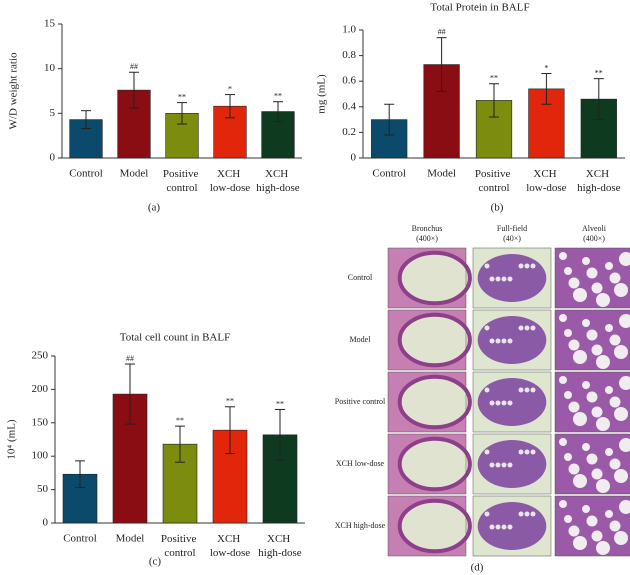  Describe the element at coordinates (40, 356) in the screenshot. I see `y-tick-label: 250` at that location.